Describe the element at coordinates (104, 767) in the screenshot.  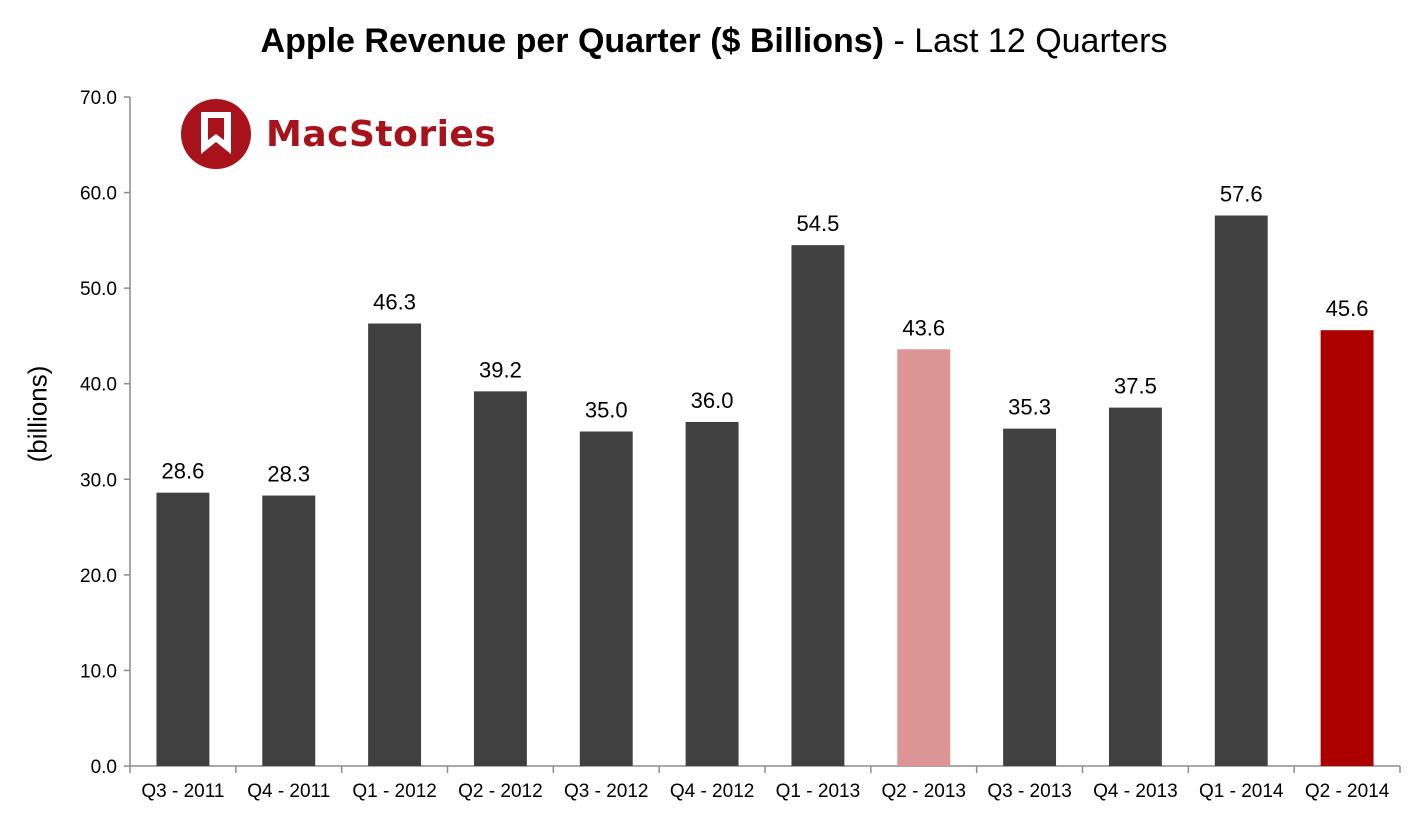
I see `y-tick-label: 0.0` at that location.